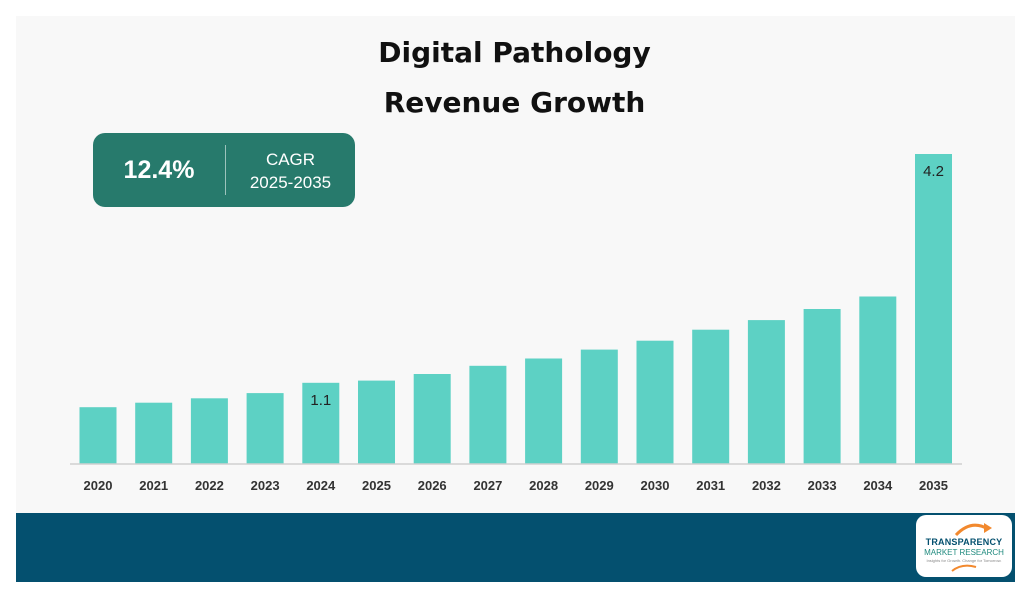 The height and width of the screenshot is (590, 1029). What do you see at coordinates (432, 419) in the screenshot?
I see `bar-2026` at bounding box center [432, 419].